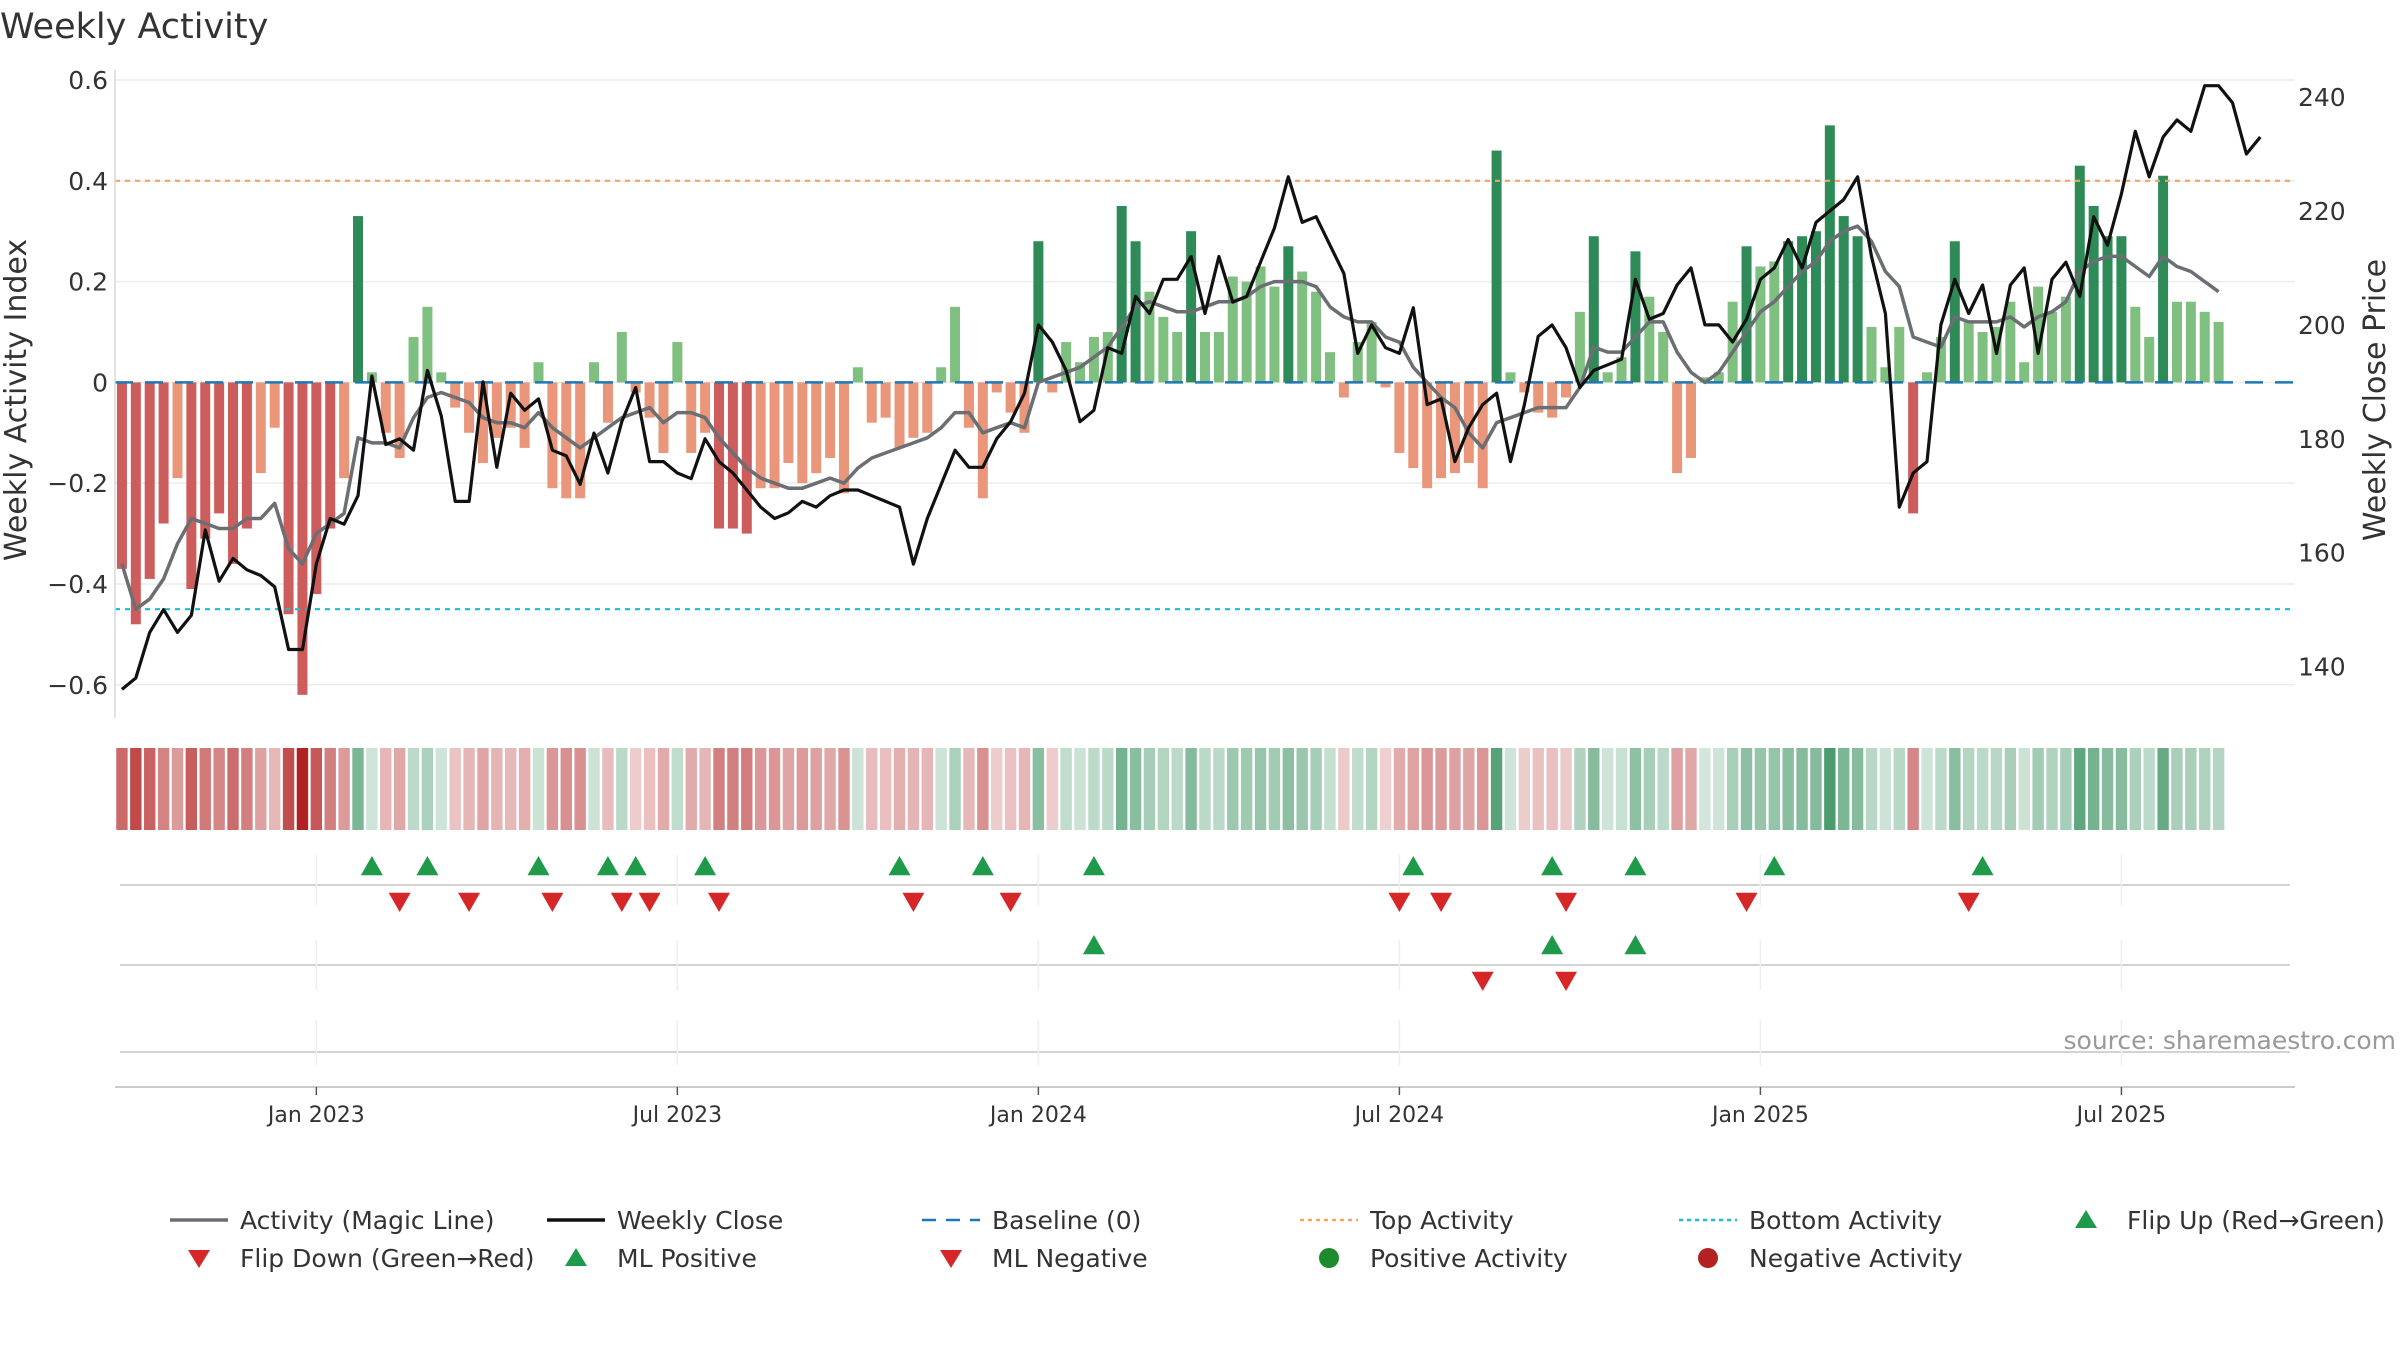  What do you see at coordinates (2230, 1040) in the screenshot?
I see `source-credit: source: sharemaestro.com` at bounding box center [2230, 1040].